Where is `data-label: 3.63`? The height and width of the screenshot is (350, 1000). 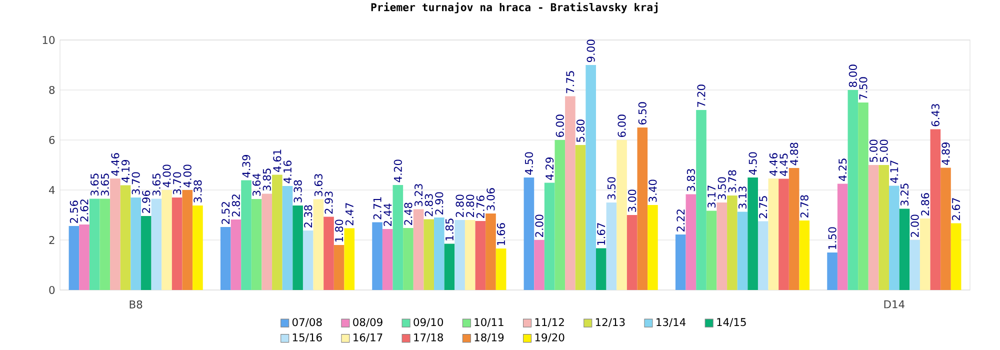 data-label: 3.63 is located at coordinates (318, 185).